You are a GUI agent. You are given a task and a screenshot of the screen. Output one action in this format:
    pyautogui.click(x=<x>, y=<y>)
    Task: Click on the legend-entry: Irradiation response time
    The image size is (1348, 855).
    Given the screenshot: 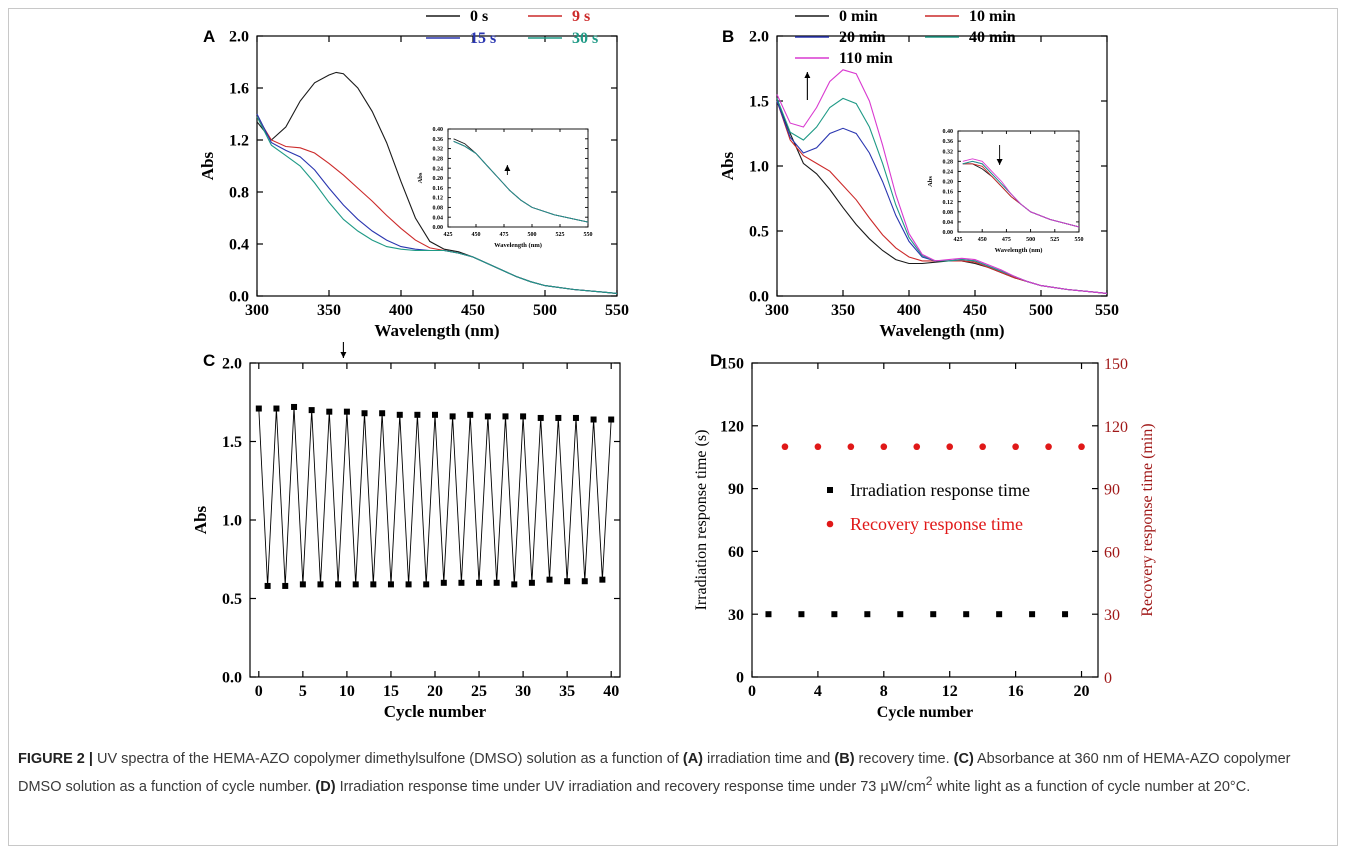 What is the action you would take?
    pyautogui.click(x=940, y=490)
    